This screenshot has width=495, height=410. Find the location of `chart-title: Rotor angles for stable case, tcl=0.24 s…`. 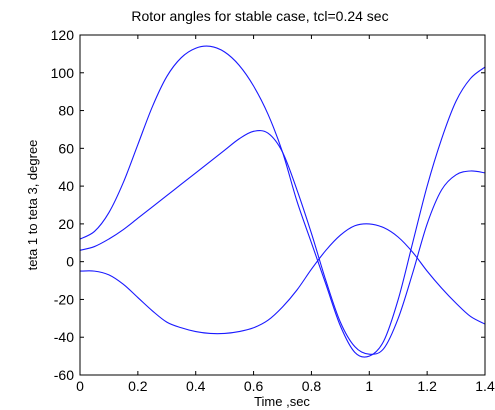

chart-title: Rotor angles for stable case, tcl=0.24 s… is located at coordinates (259, 16).